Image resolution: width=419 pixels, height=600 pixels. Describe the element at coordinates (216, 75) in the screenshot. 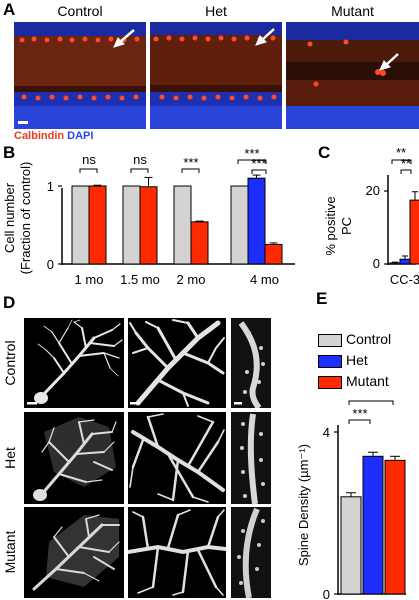

I see `micrograph-cerebellum-het` at that location.